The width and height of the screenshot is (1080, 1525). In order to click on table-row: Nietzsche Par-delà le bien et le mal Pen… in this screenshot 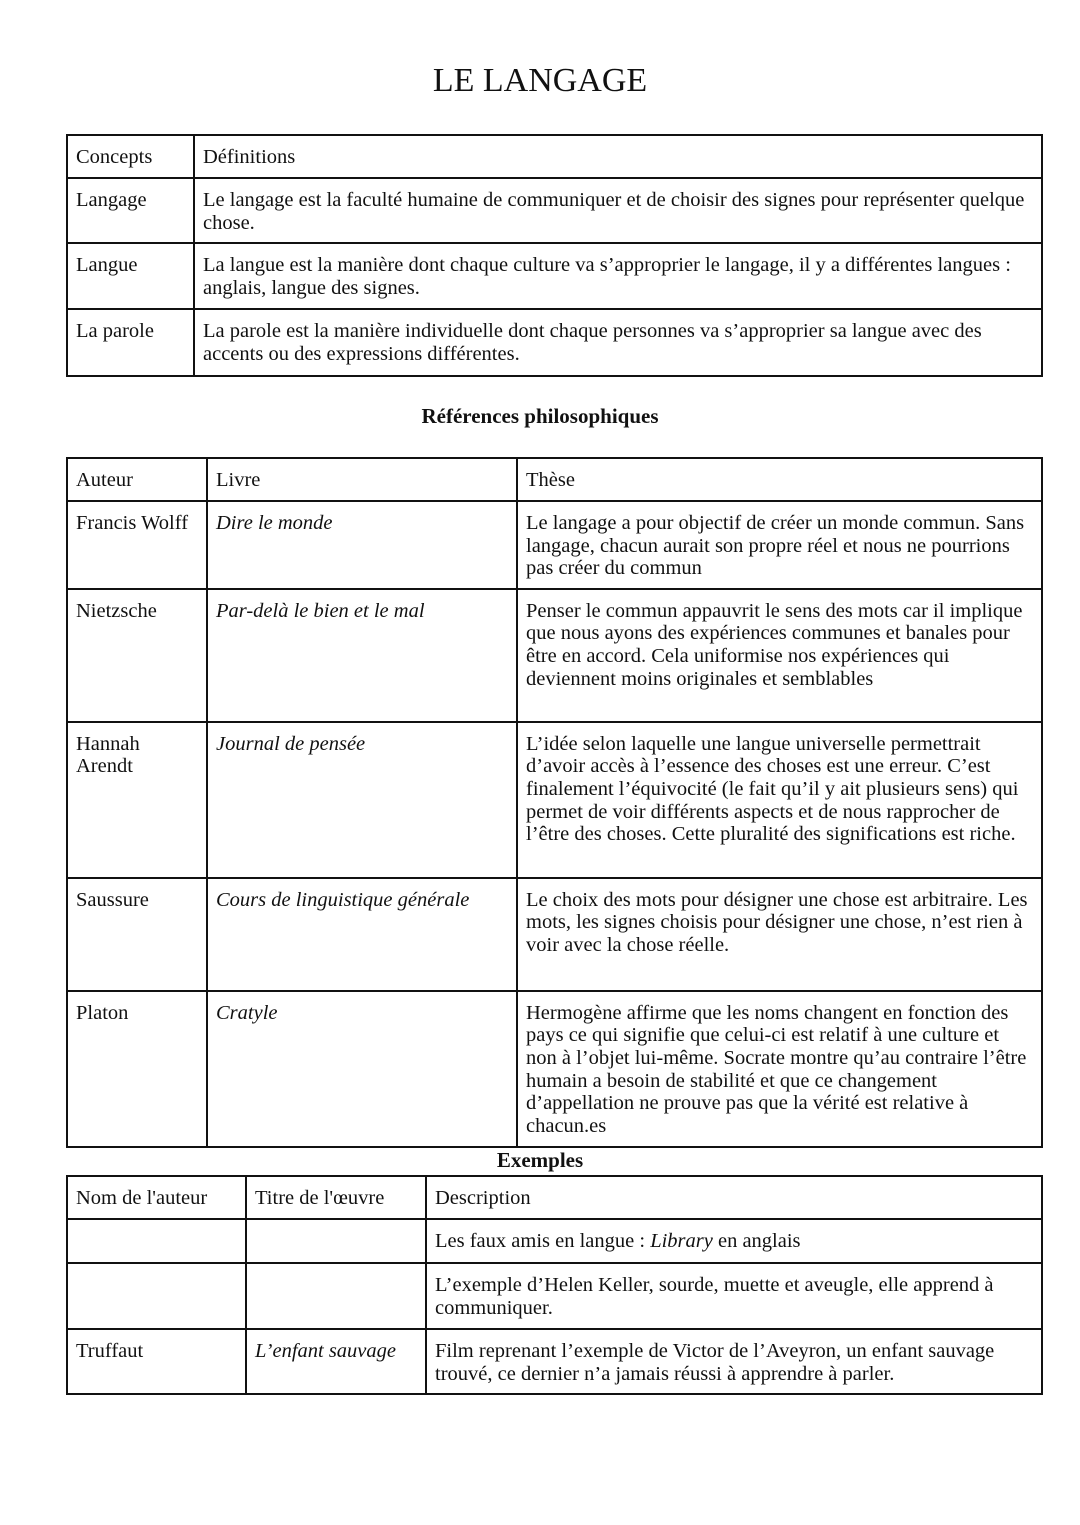, I will do `click(554, 655)`.